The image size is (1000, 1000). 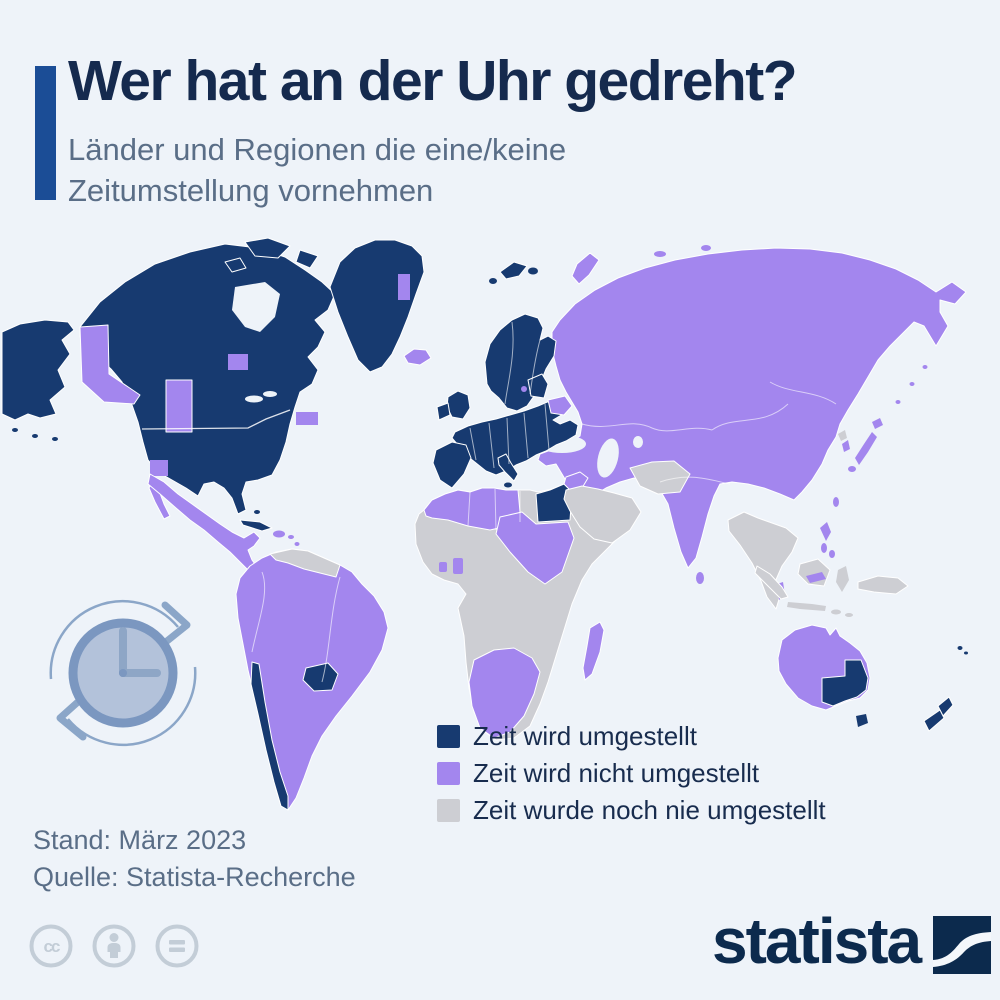 What do you see at coordinates (216, 419) in the screenshot?
I see `border-us-canada` at bounding box center [216, 419].